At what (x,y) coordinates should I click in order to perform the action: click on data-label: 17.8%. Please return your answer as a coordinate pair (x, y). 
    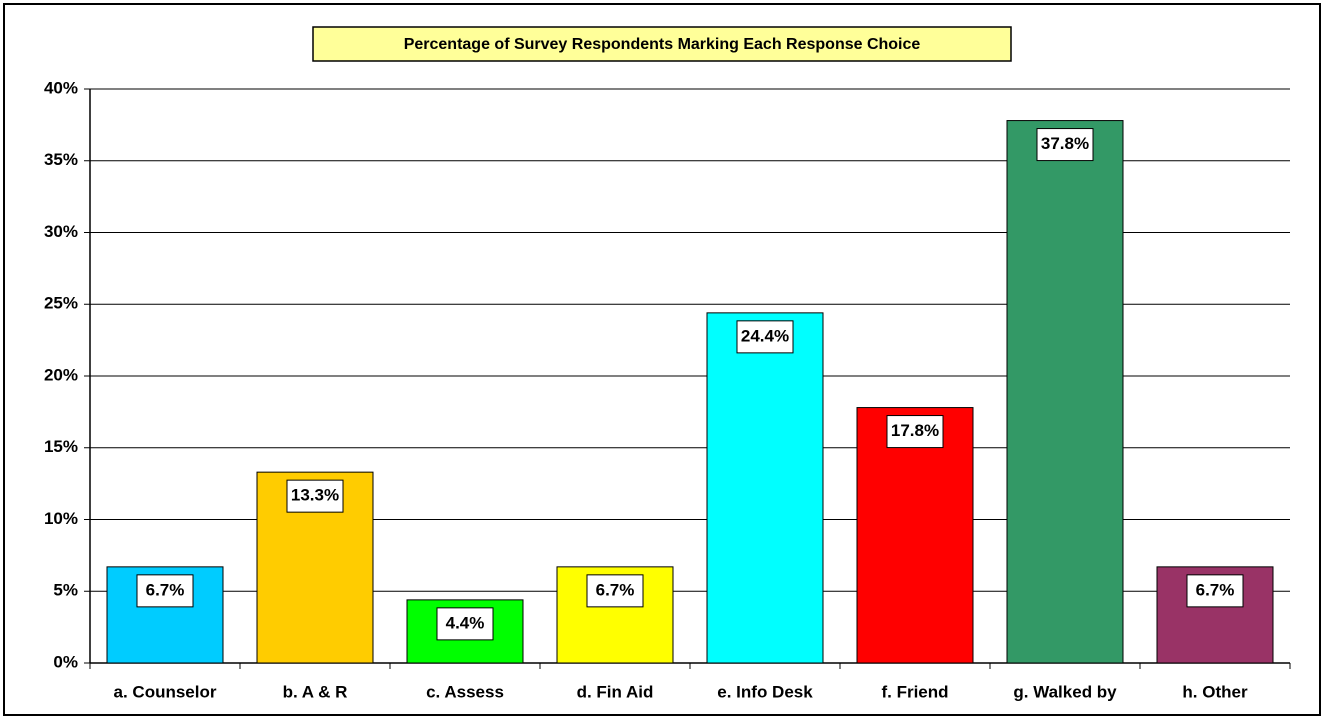
    Looking at the image, I should click on (915, 430).